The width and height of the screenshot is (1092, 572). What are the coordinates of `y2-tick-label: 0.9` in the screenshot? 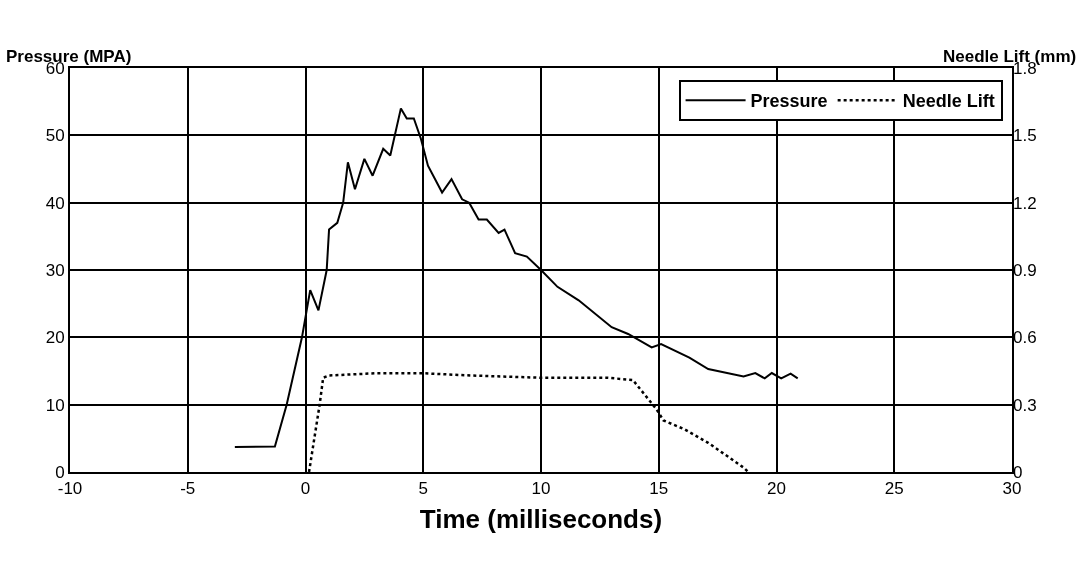 It's located at (1025, 270).